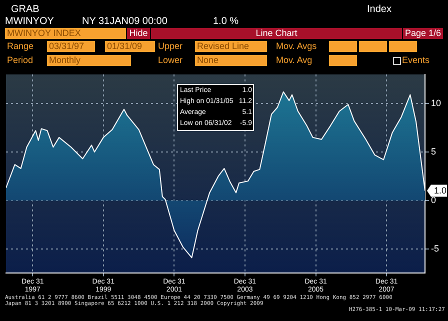  I want to click on text: Mov. Avg, so click(295, 60).